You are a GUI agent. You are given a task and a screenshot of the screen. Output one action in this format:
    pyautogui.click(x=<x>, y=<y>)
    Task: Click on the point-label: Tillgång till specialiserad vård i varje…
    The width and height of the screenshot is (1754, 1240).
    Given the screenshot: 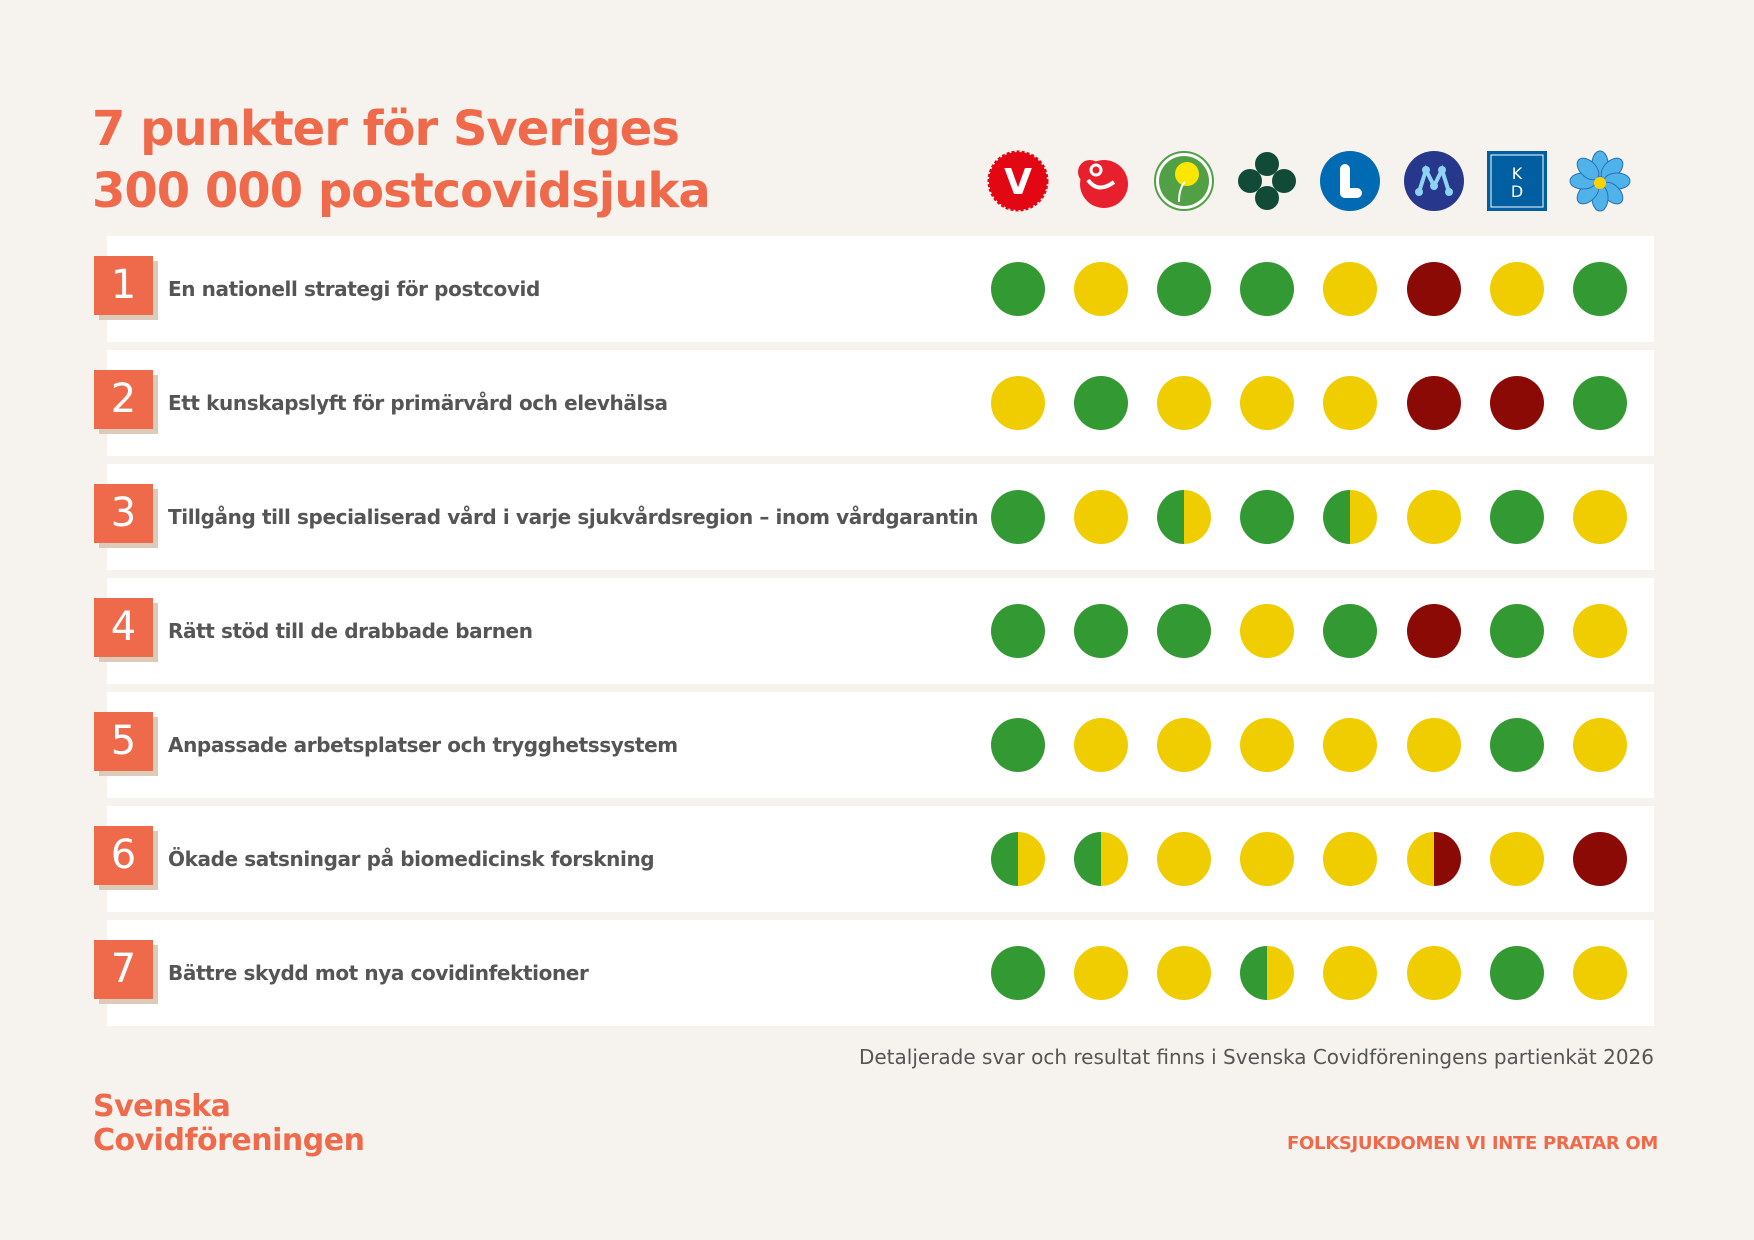 What is the action you would take?
    pyautogui.click(x=573, y=517)
    